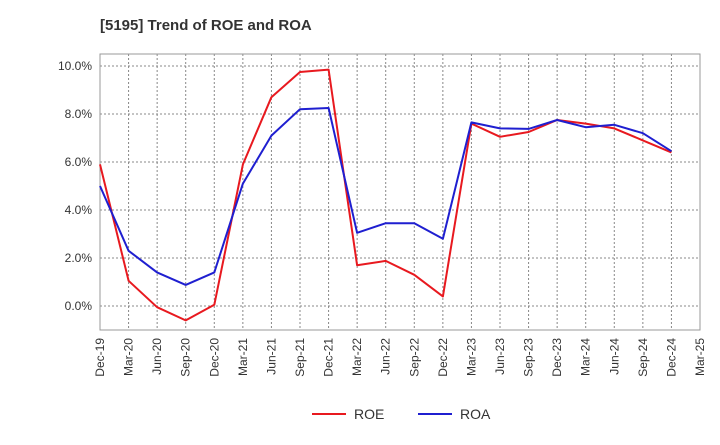 This screenshot has width=720, height=445. What do you see at coordinates (206, 25) in the screenshot?
I see `chart-title: [5195] Trend of ROE and ROA` at bounding box center [206, 25].